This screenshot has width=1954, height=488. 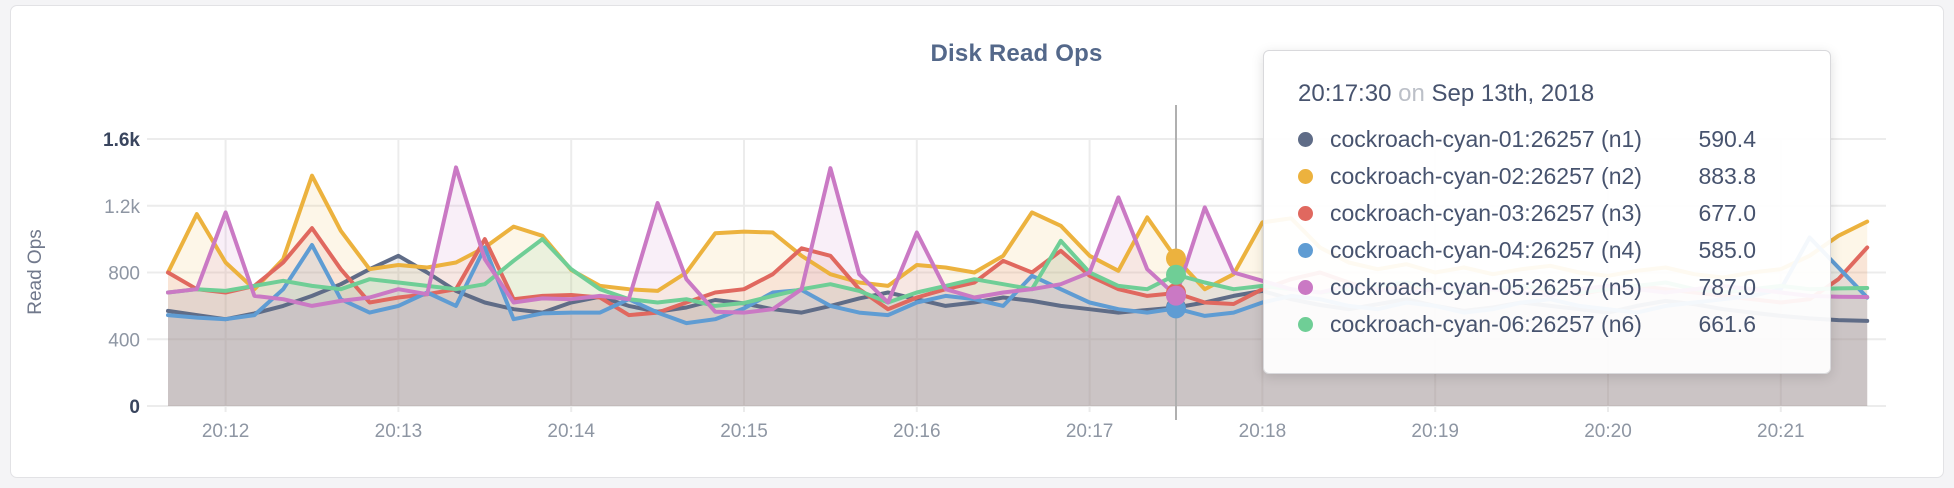 What do you see at coordinates (1727, 249) in the screenshot?
I see `tooltip-series-value: 585.0` at bounding box center [1727, 249].